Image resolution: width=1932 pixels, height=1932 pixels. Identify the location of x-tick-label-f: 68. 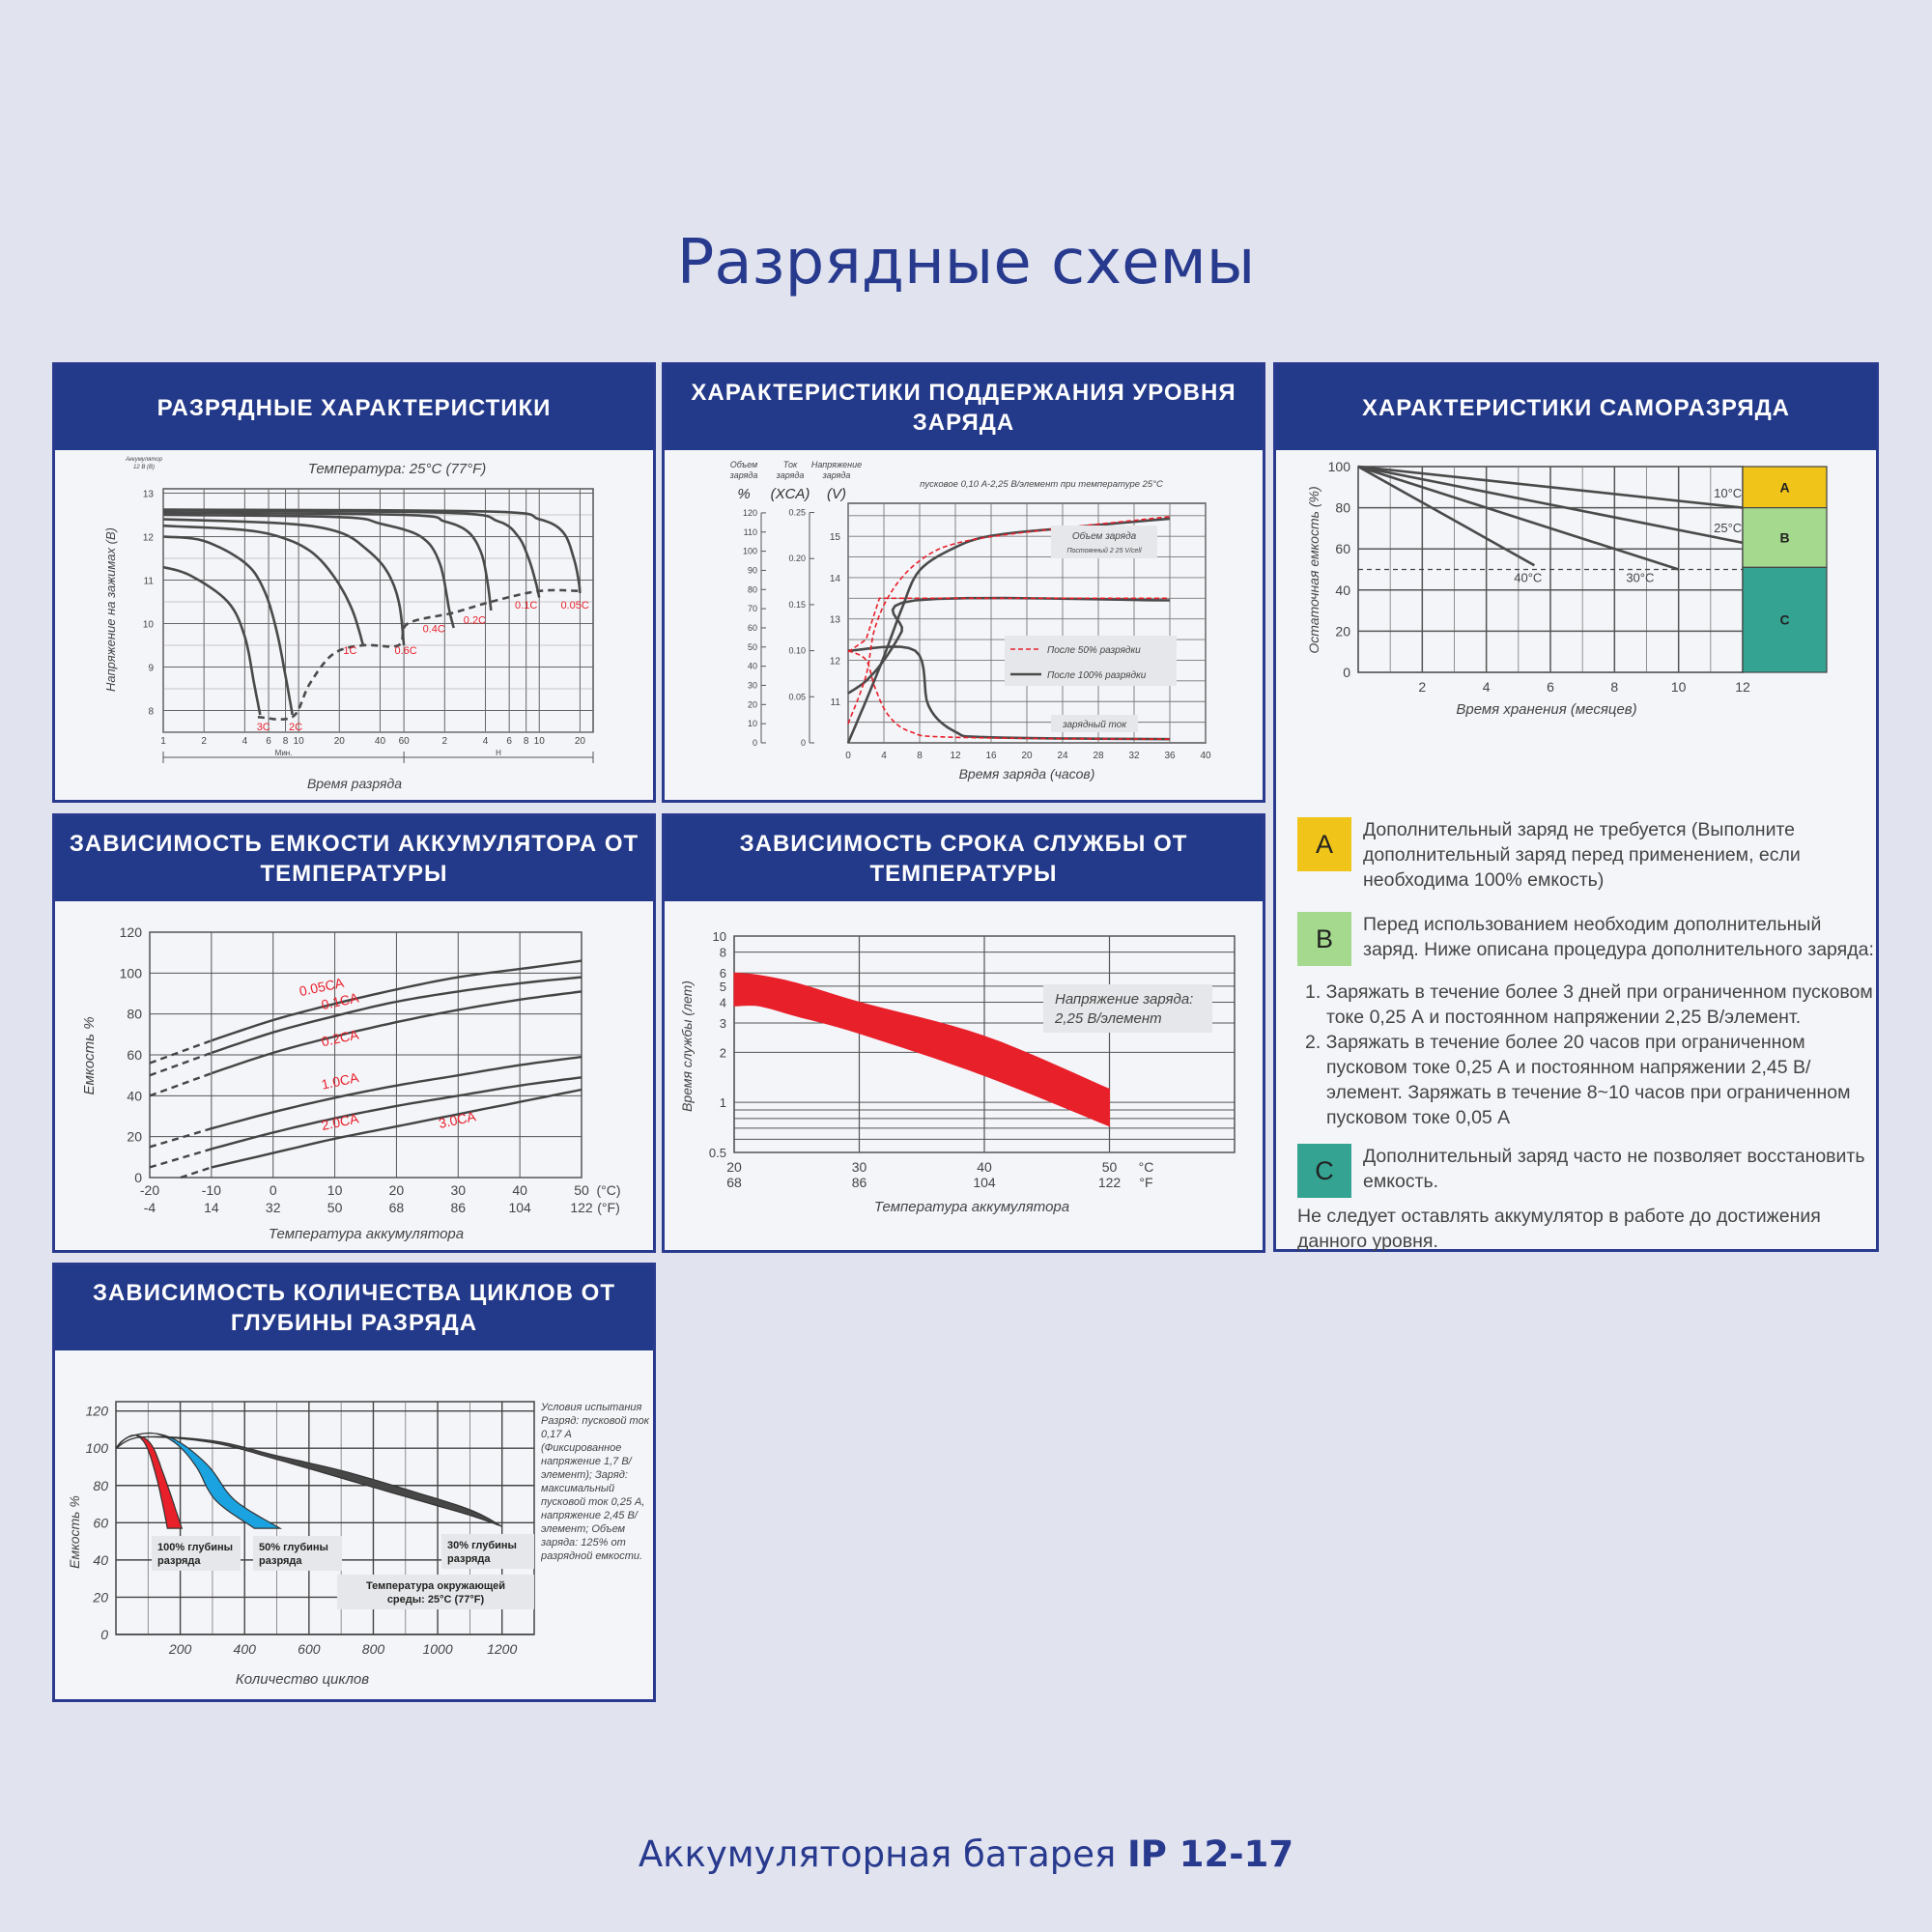
(734, 1182).